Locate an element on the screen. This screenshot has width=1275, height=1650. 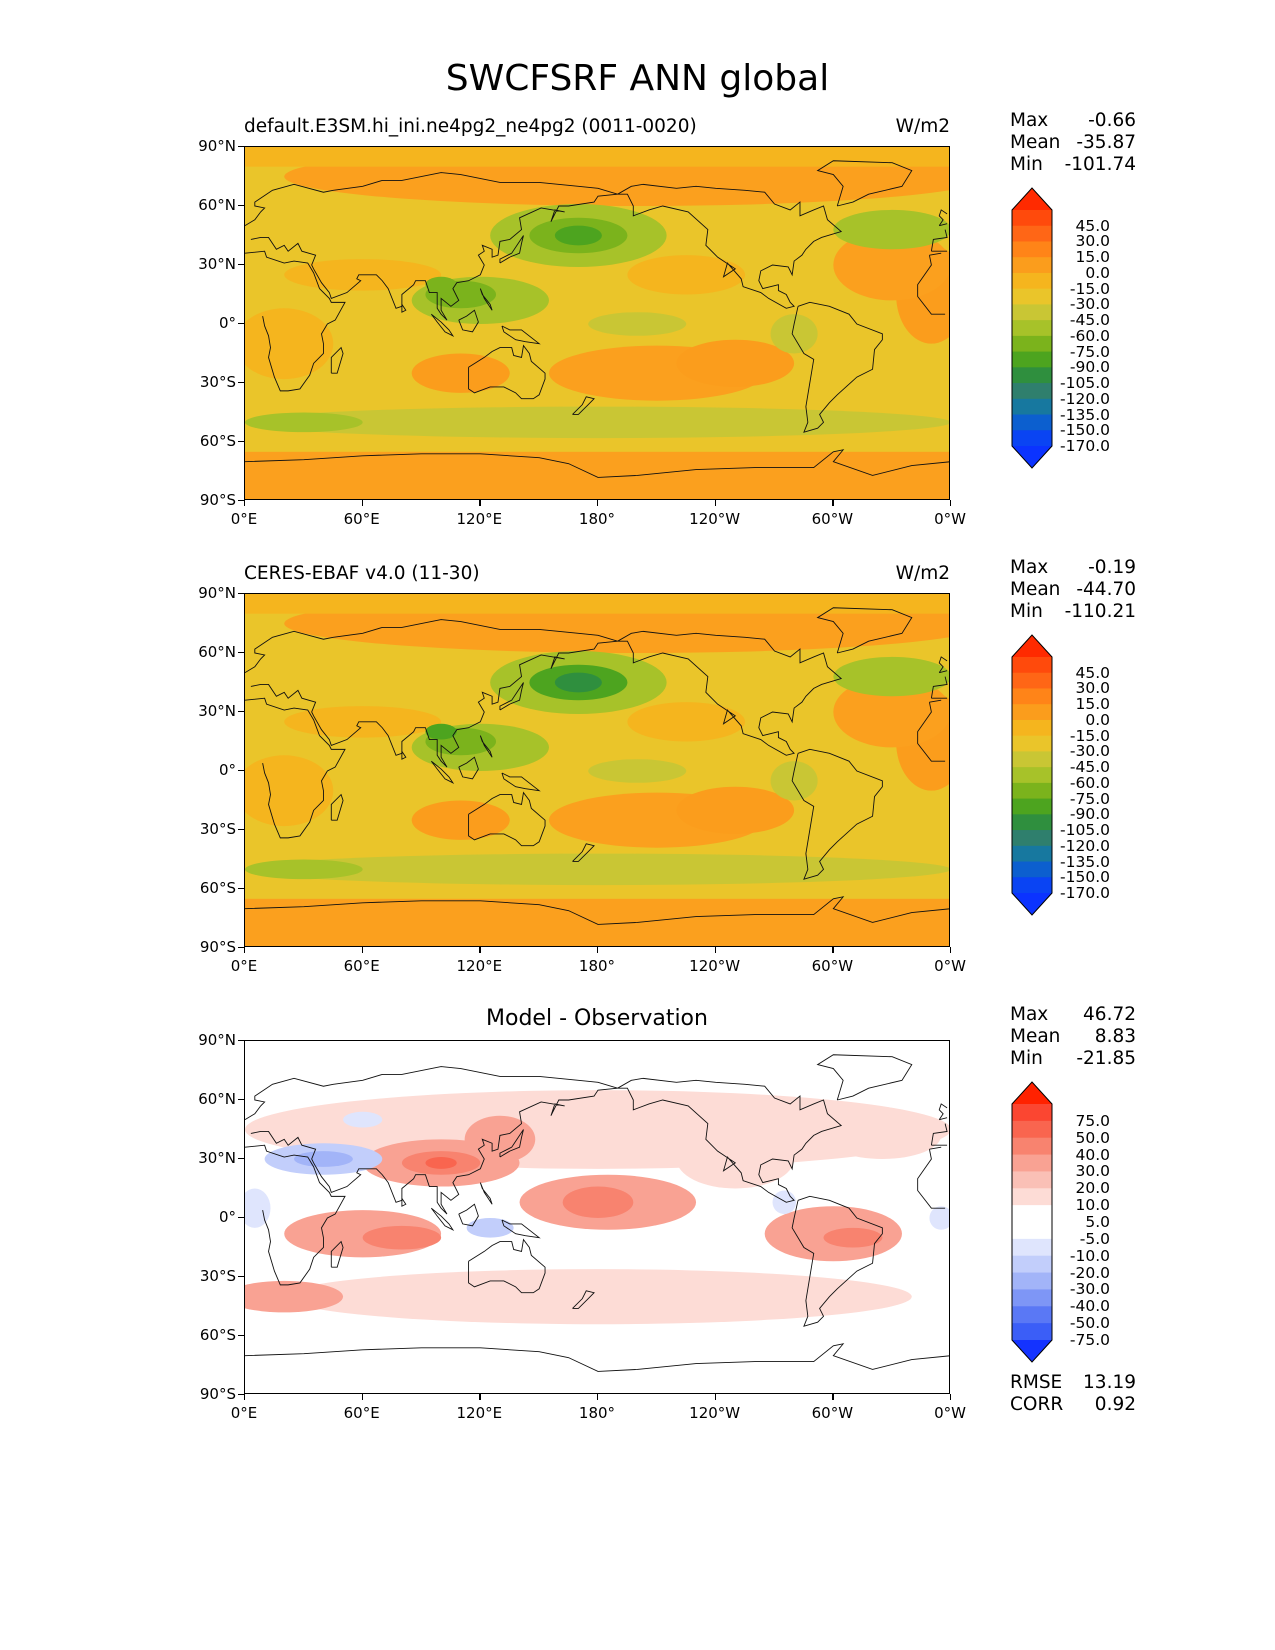
stat-min: Min -110.21 is located at coordinates (1073, 612).